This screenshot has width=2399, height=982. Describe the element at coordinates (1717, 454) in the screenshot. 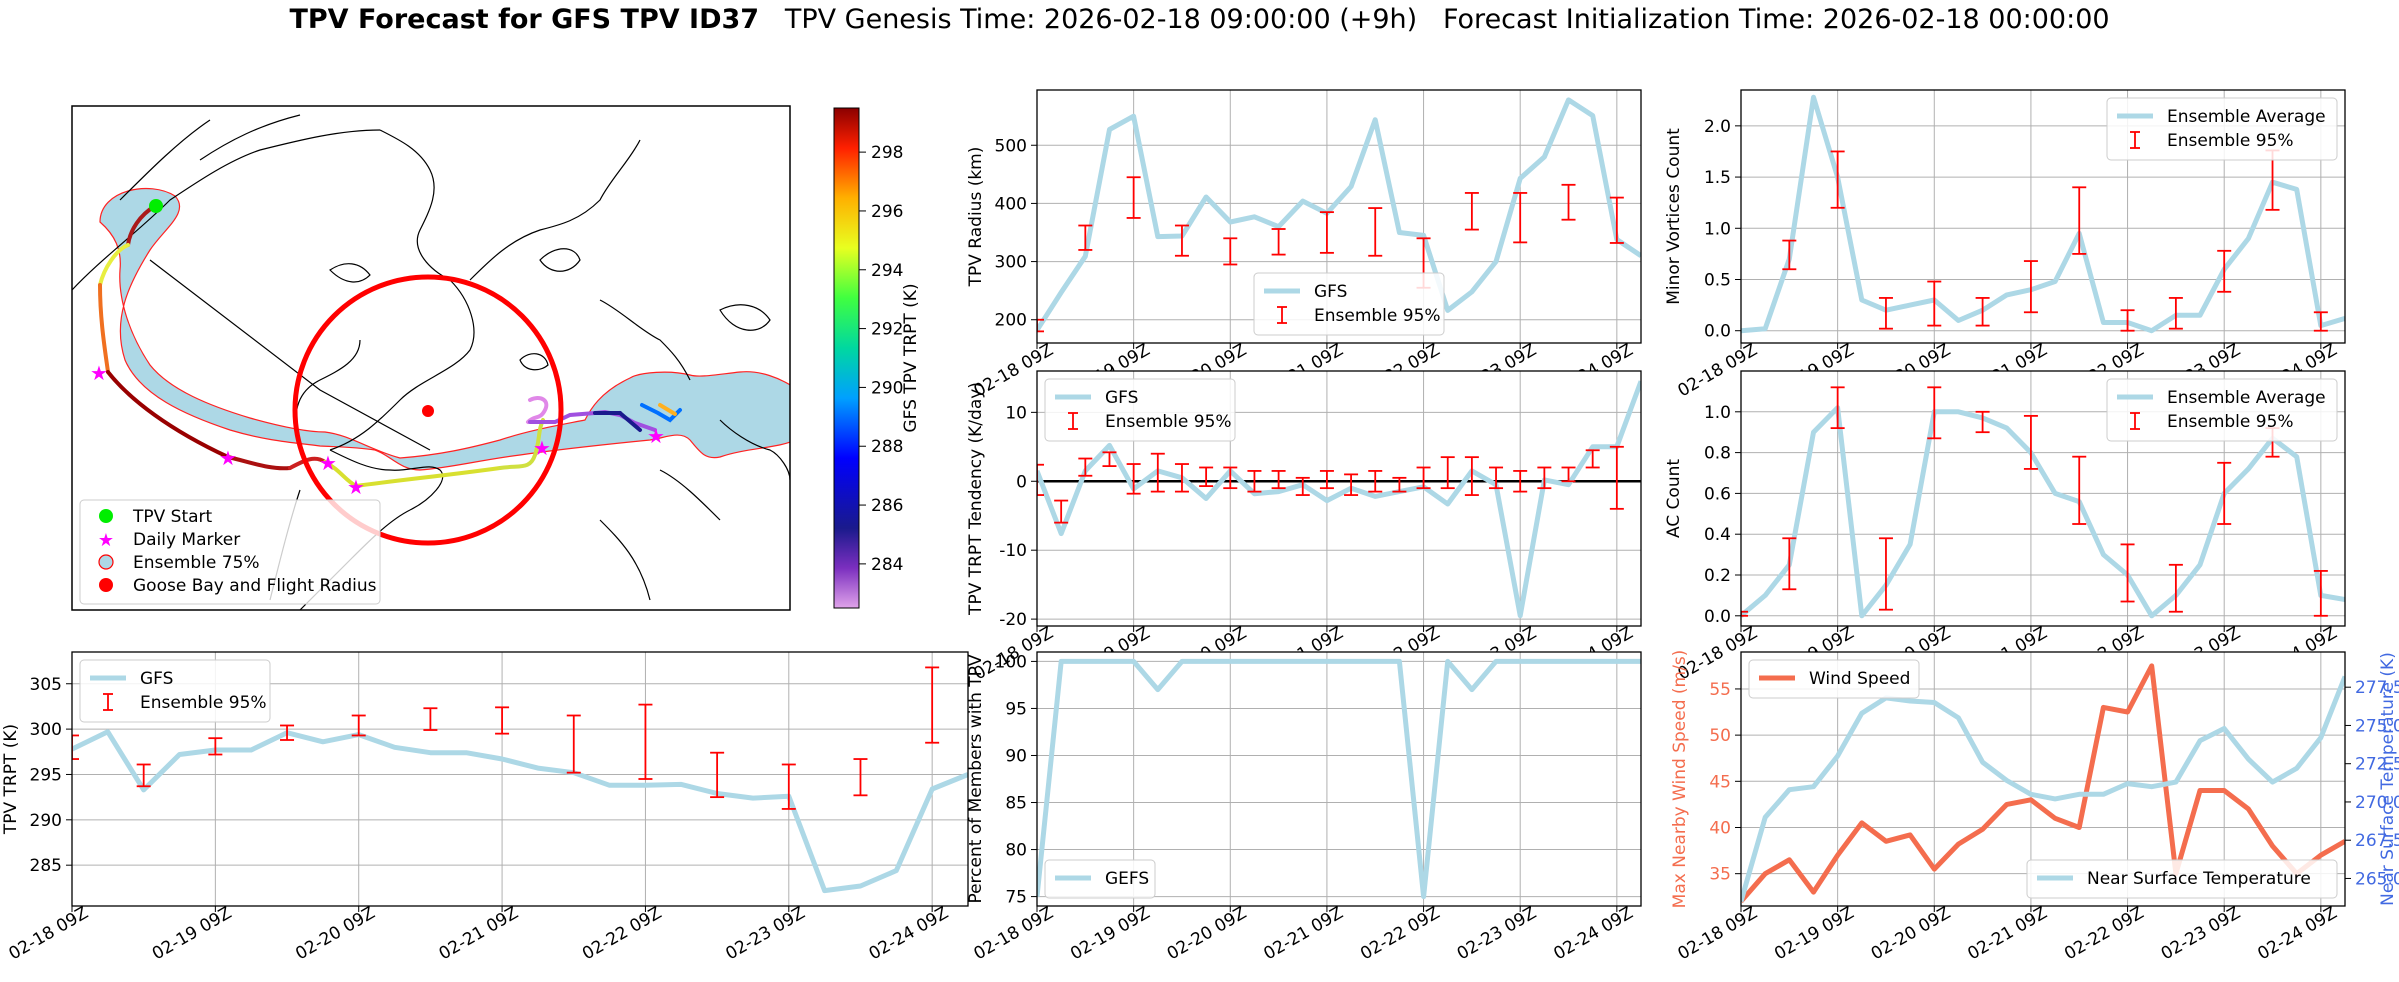

I see `y-tick-label: 0.8` at that location.